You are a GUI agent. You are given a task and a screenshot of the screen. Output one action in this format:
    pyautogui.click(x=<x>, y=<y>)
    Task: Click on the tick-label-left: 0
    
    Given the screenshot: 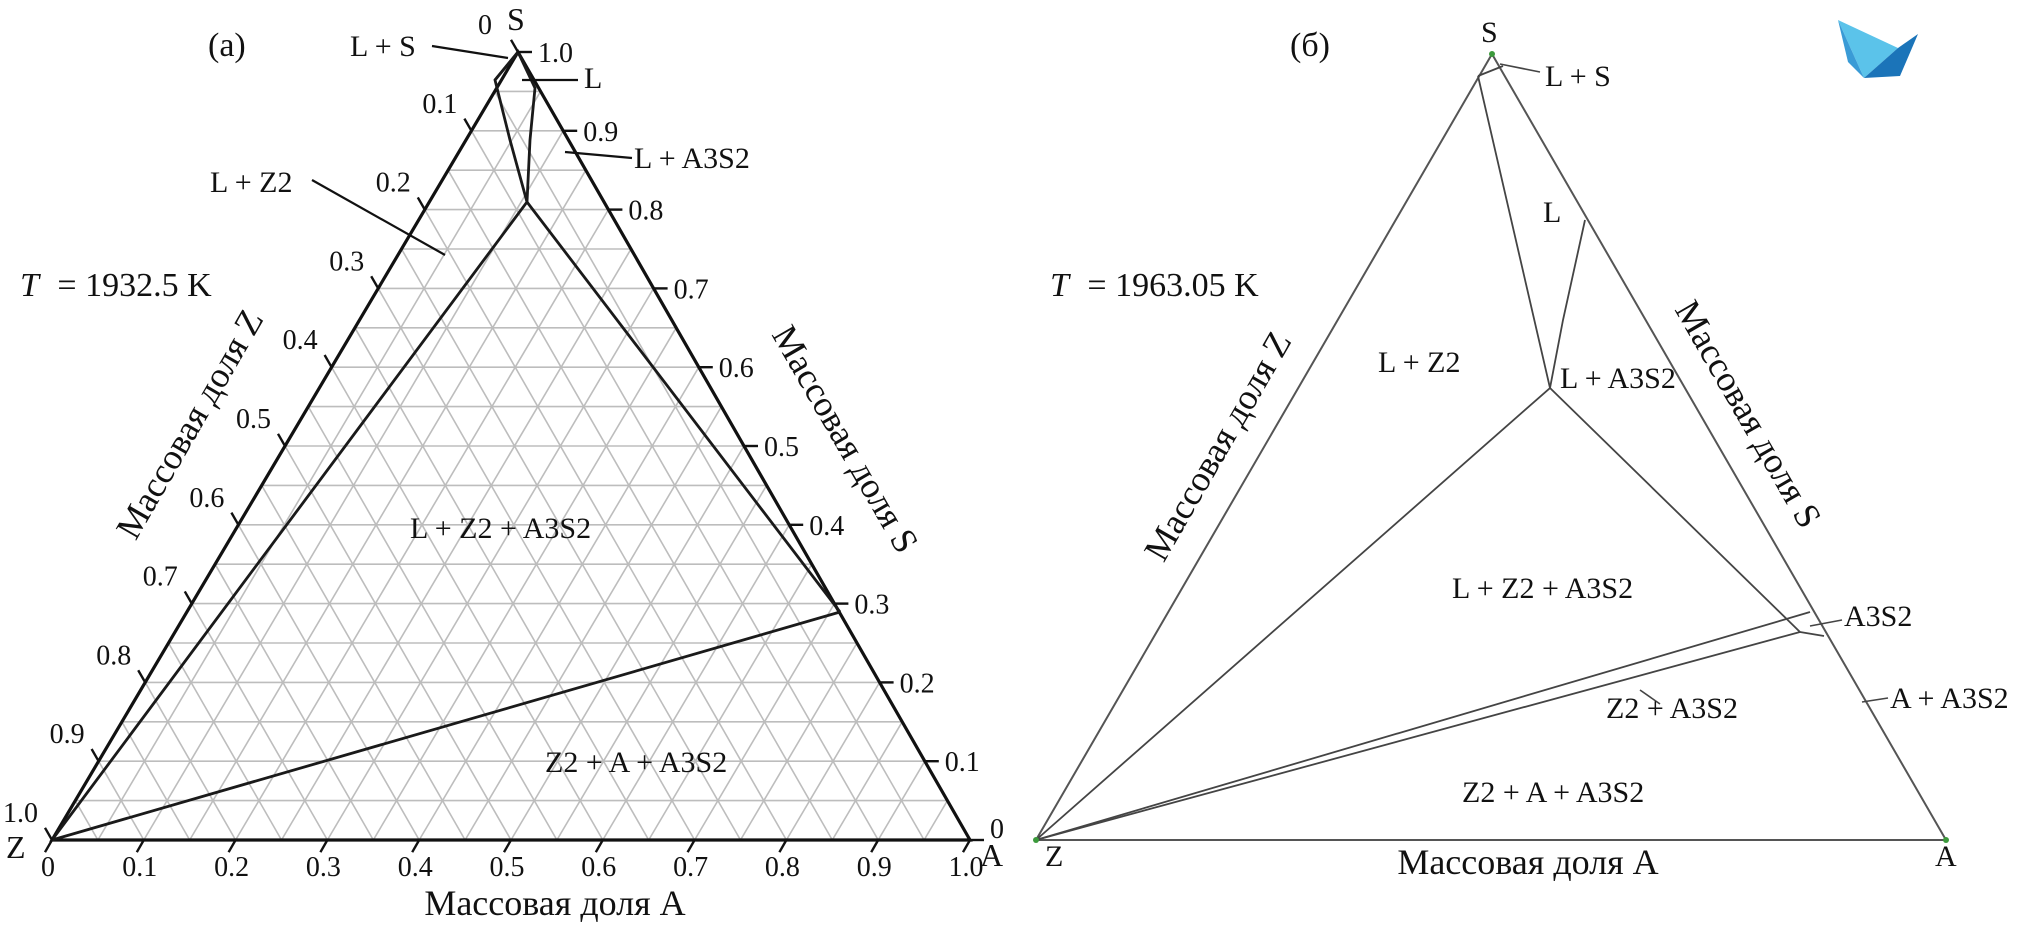 What is the action you would take?
    pyautogui.click(x=485, y=25)
    